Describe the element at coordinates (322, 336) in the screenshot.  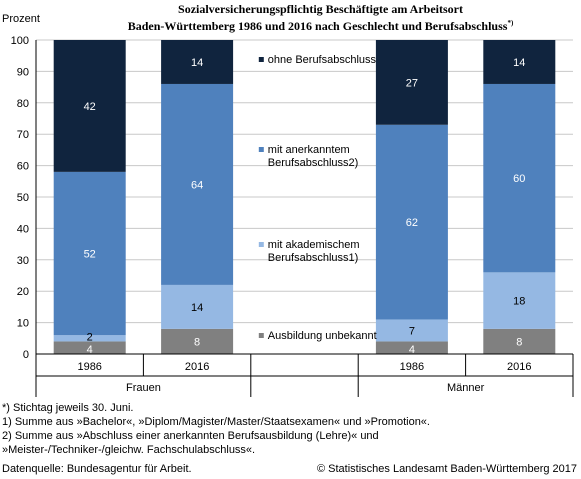
I see `legend-label: Ausbildung unbekannt` at that location.